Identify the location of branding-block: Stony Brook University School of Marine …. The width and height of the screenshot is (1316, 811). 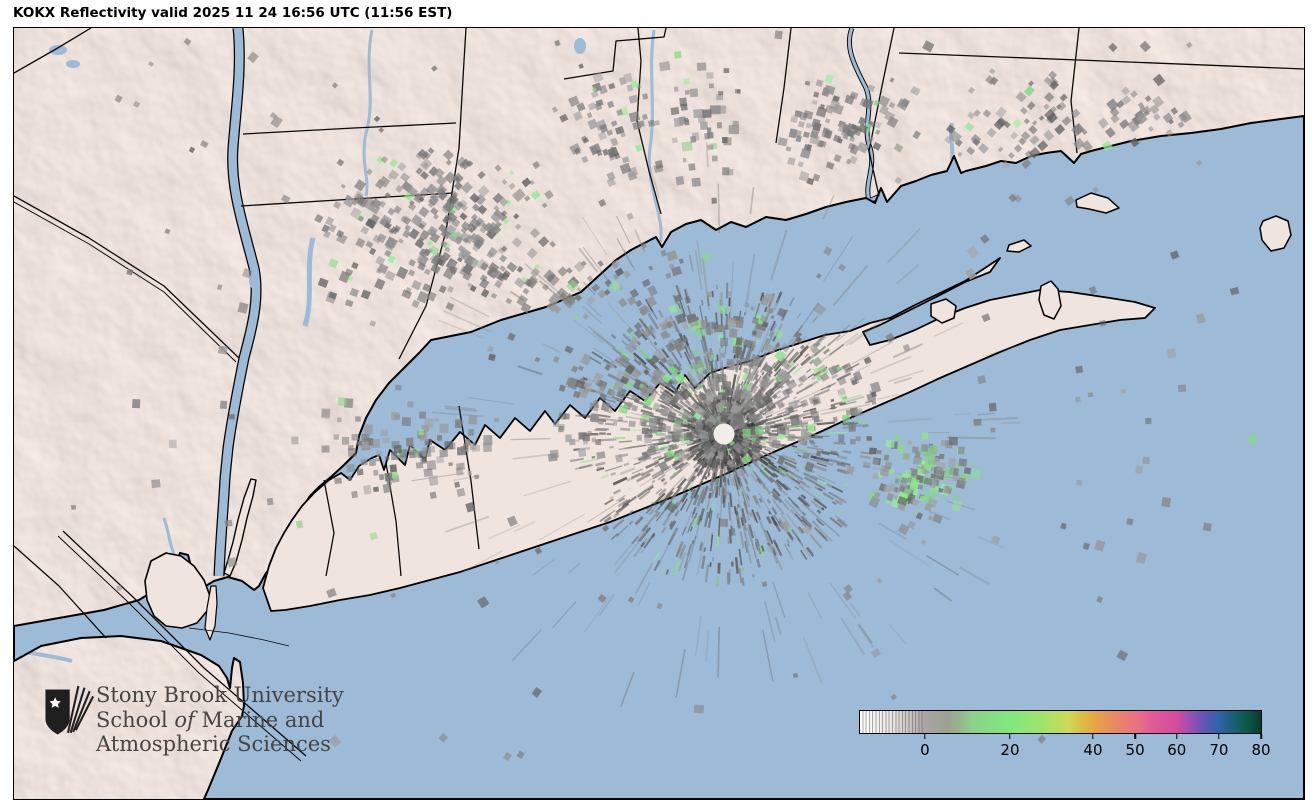
(193, 720).